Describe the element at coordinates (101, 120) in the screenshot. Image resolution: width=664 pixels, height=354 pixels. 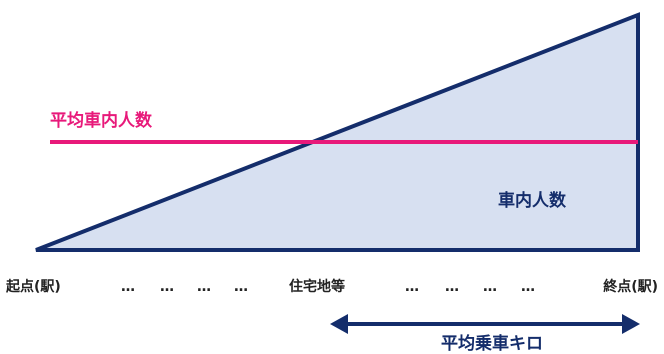
I see `average-passengers-label: 平均車内人数` at that location.